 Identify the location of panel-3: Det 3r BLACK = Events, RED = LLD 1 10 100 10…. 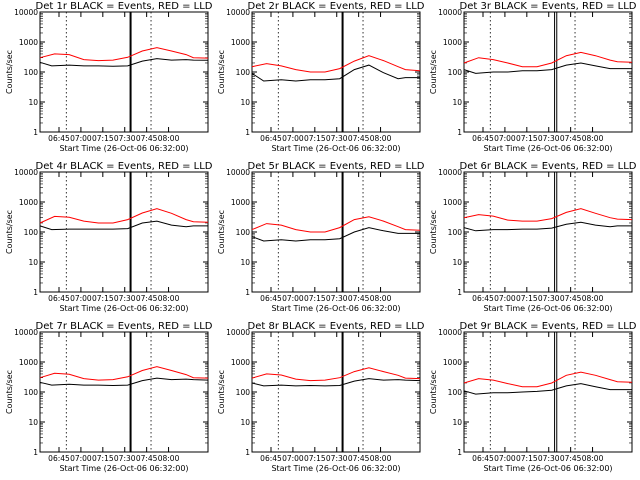
(533, 77).